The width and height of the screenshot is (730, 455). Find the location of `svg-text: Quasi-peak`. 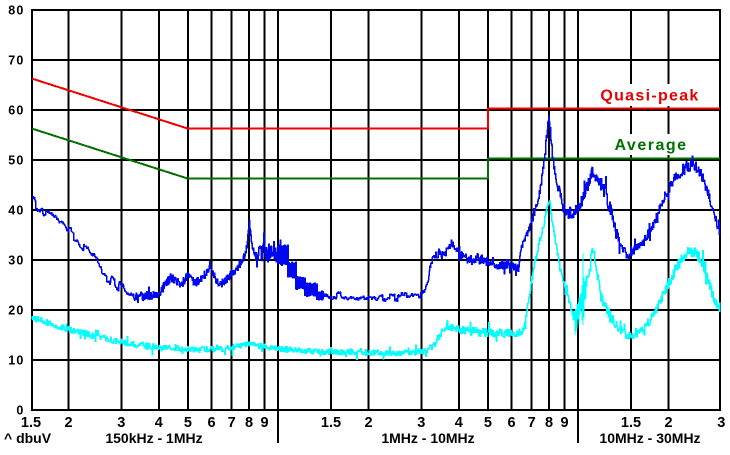

svg-text: Quasi-peak is located at coordinates (649, 96).